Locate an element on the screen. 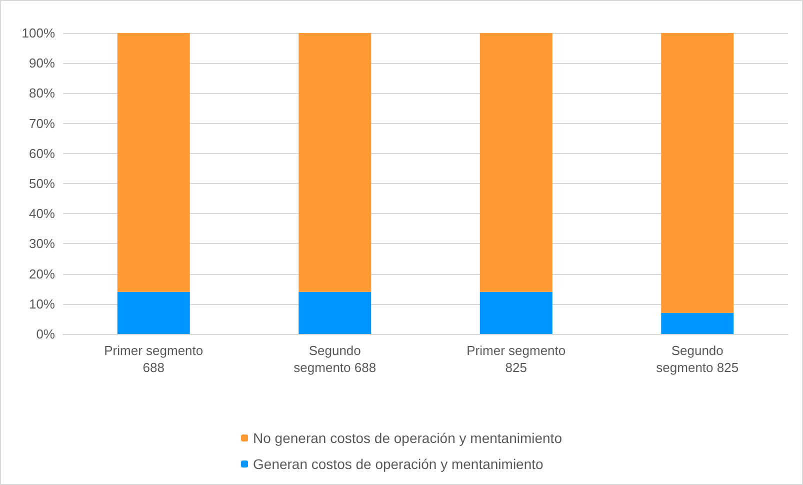  y-tick-label: 100% is located at coordinates (39, 33).